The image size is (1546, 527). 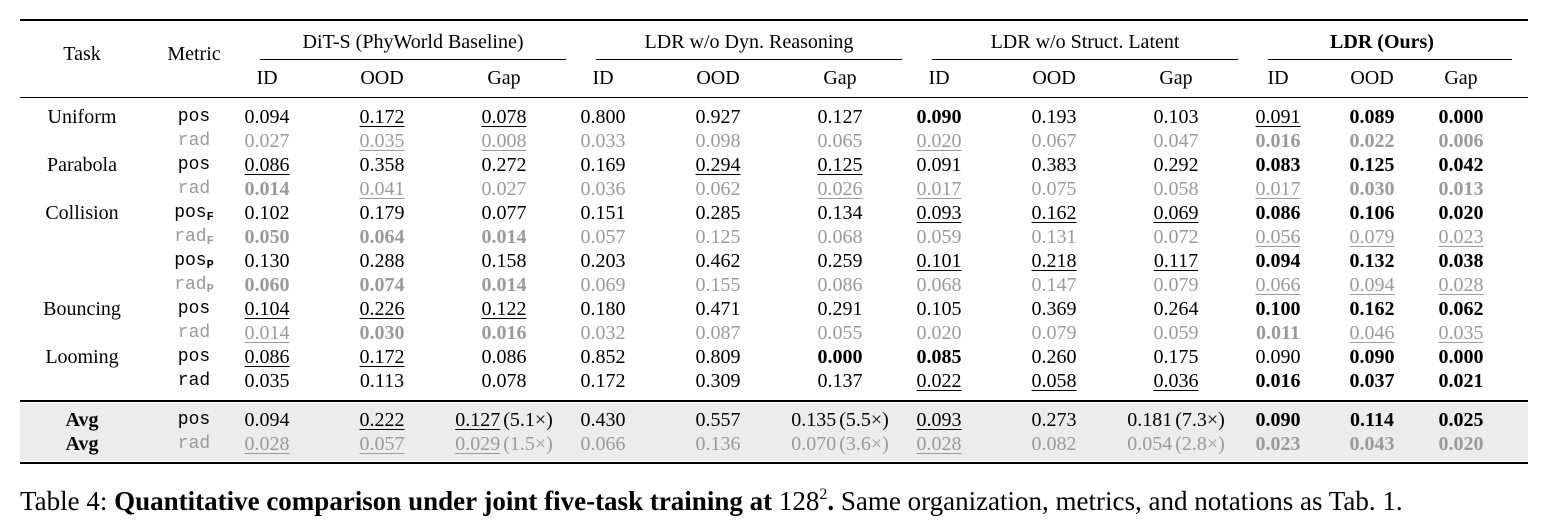 I want to click on cell-value: 0.036, so click(x=1176, y=381).